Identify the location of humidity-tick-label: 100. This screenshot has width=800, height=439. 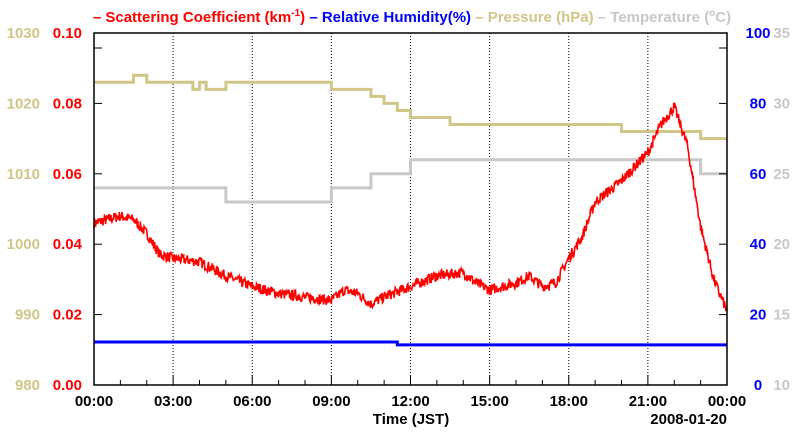
(757, 33).